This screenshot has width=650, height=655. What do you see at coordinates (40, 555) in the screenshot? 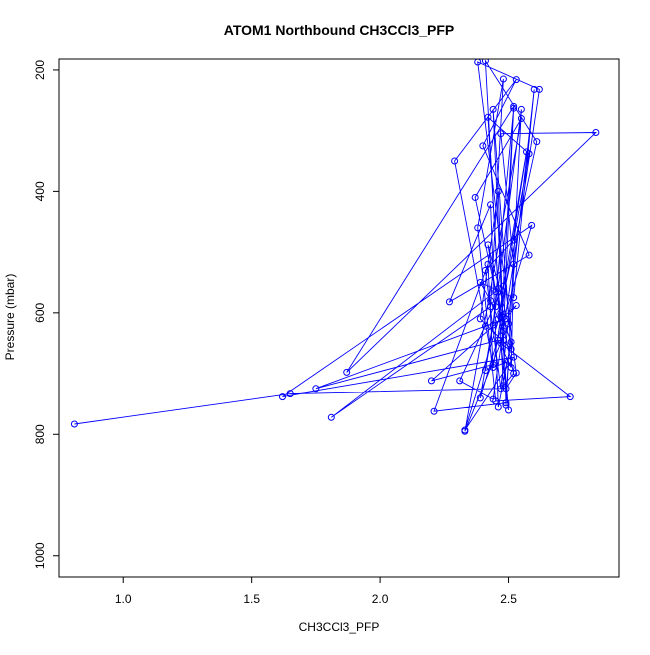
I see `y-tick-label: 1000` at bounding box center [40, 555].